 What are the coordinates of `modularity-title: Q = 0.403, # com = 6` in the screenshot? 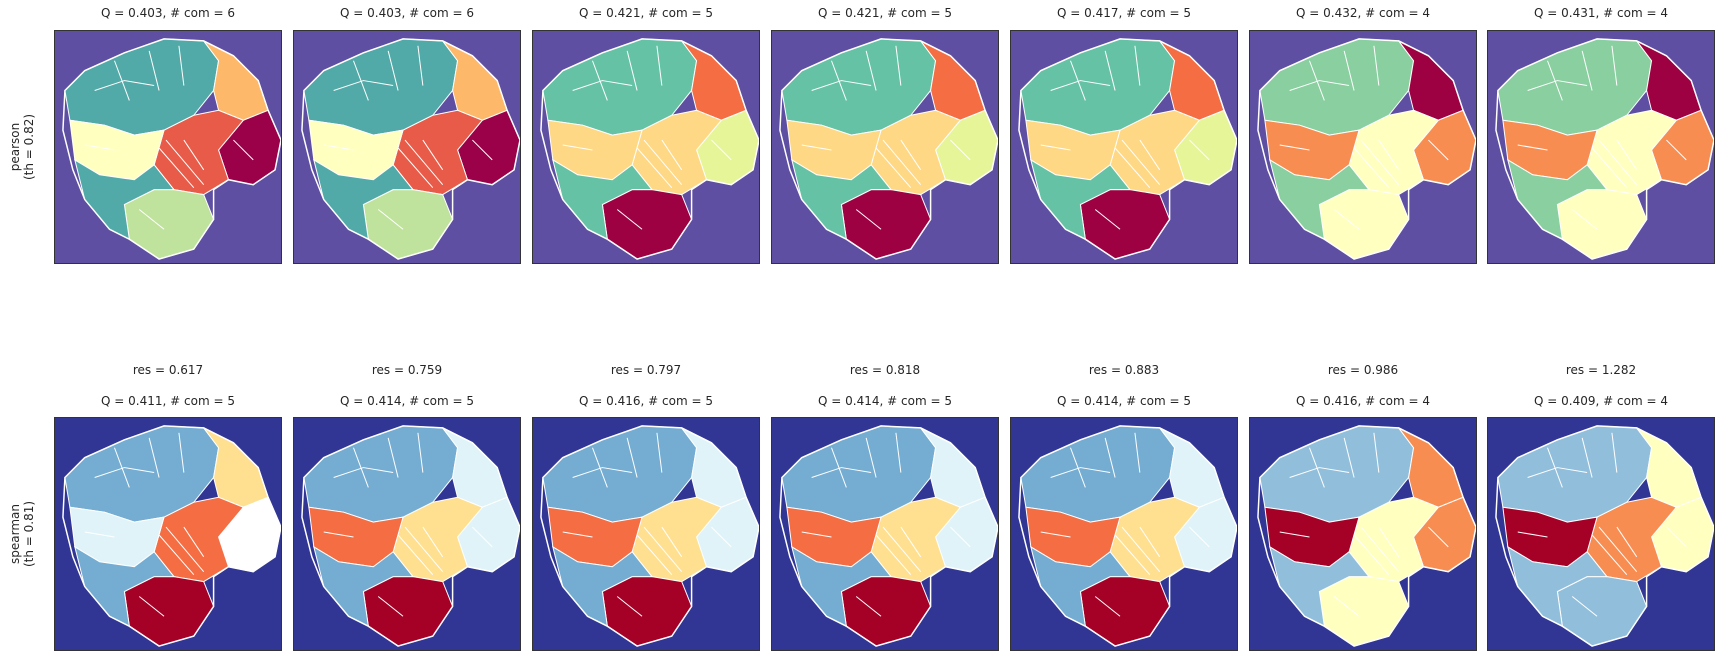 It's located at (168, 13).